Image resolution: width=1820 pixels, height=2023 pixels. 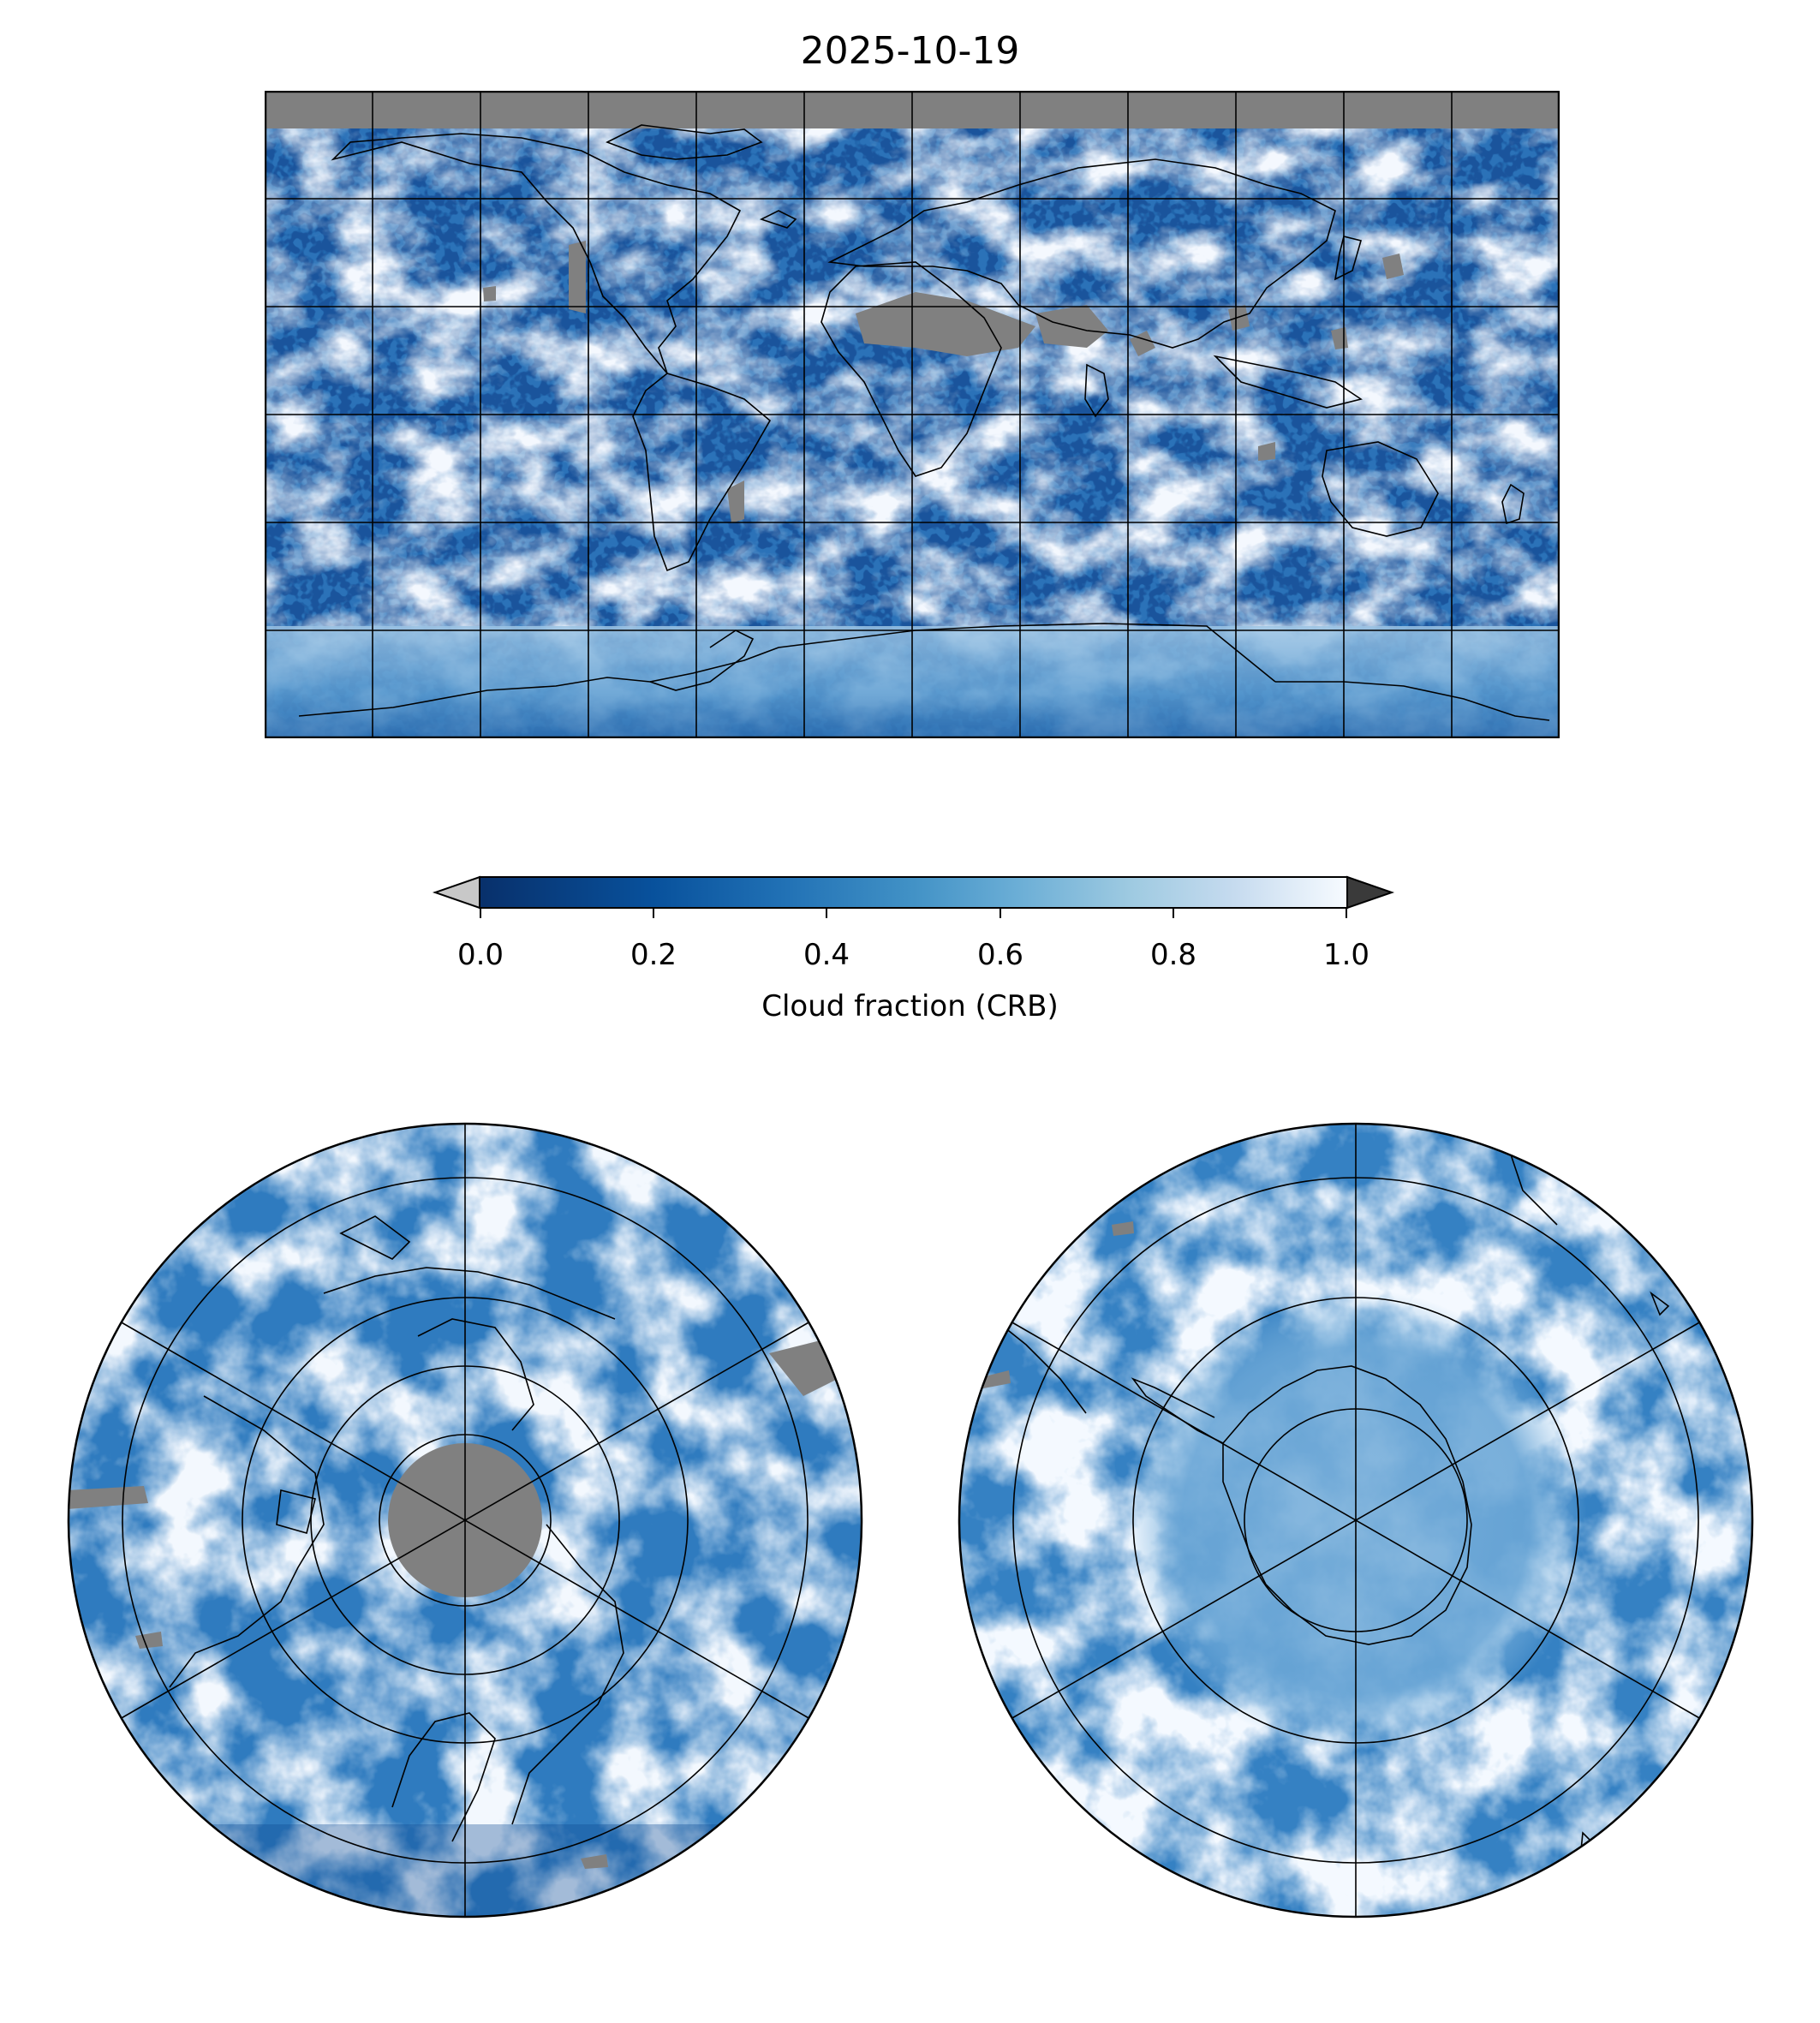 I want to click on colorbar-tick-label: 0.2, so click(x=653, y=955).